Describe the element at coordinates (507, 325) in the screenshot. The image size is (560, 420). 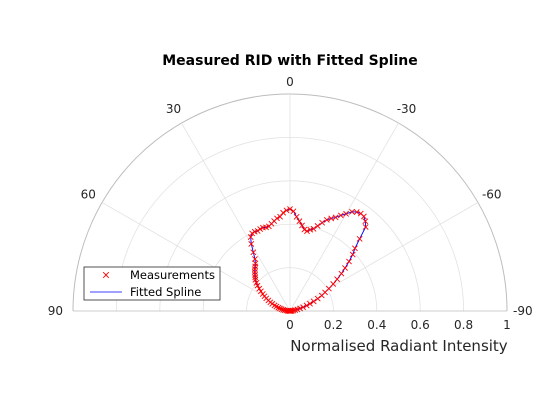
I see `radius-tick-label: 1` at that location.